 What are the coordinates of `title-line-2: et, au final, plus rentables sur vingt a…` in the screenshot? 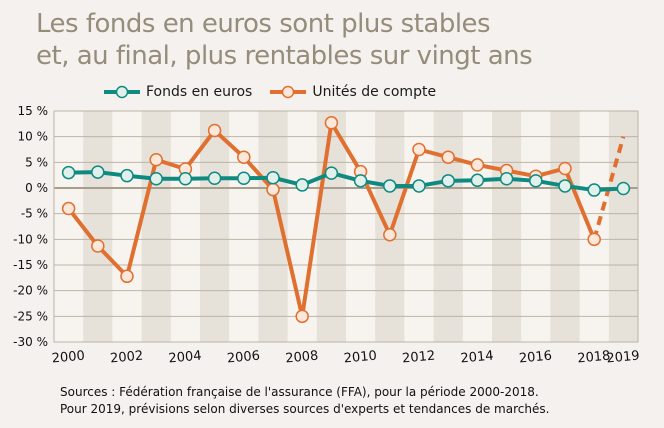 It's located at (284, 56).